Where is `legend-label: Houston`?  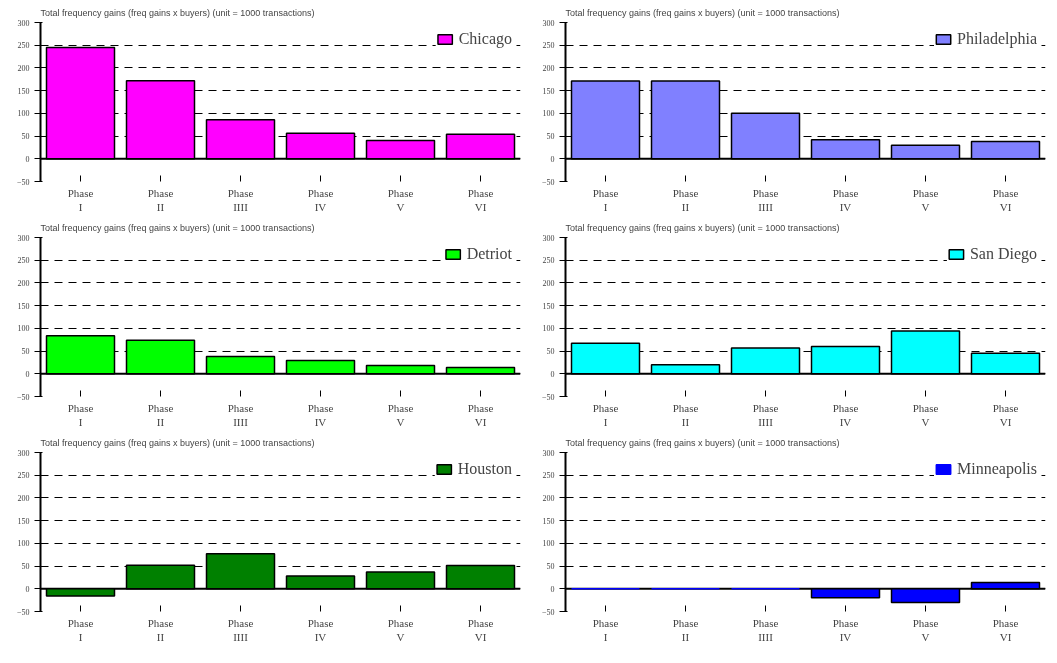 legend-label: Houston is located at coordinates (484, 469).